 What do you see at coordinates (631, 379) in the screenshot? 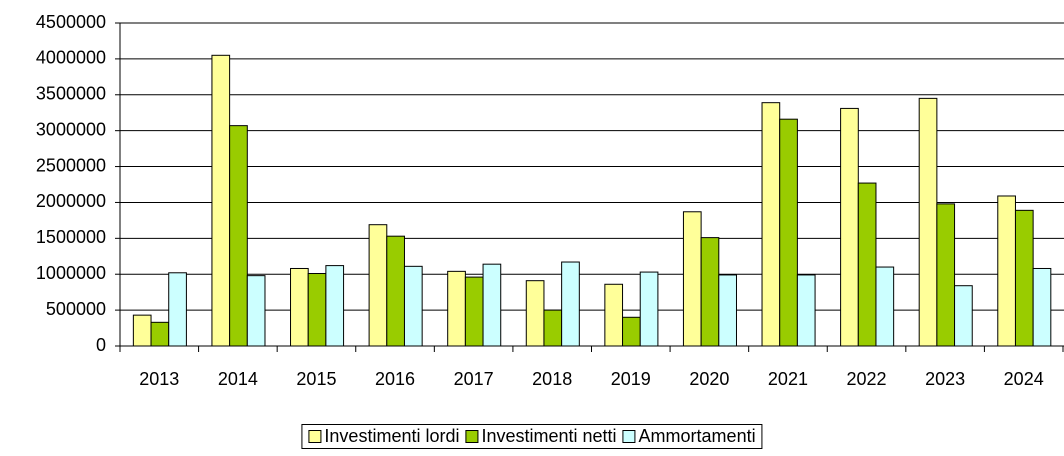
I see `x-tick-label: 2019` at bounding box center [631, 379].